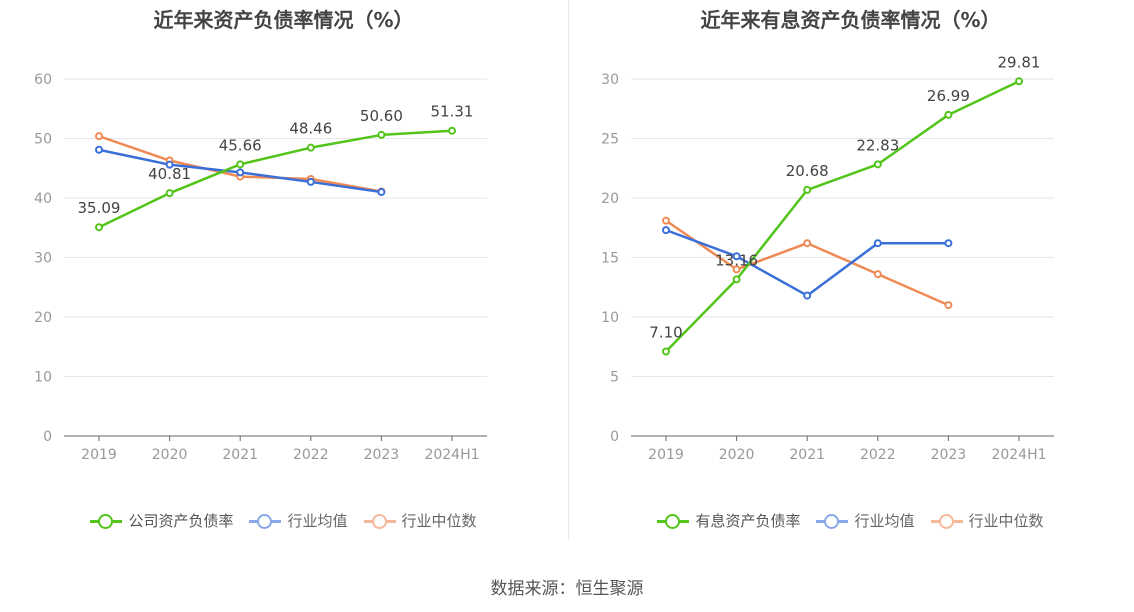  What do you see at coordinates (877, 145) in the screenshot?
I see `data-label: 22.83` at bounding box center [877, 145].